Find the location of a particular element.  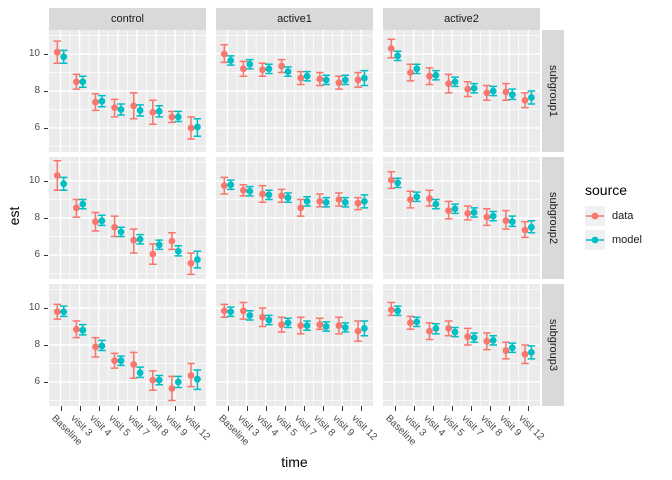

legend-key-icon is located at coordinates (595, 216).